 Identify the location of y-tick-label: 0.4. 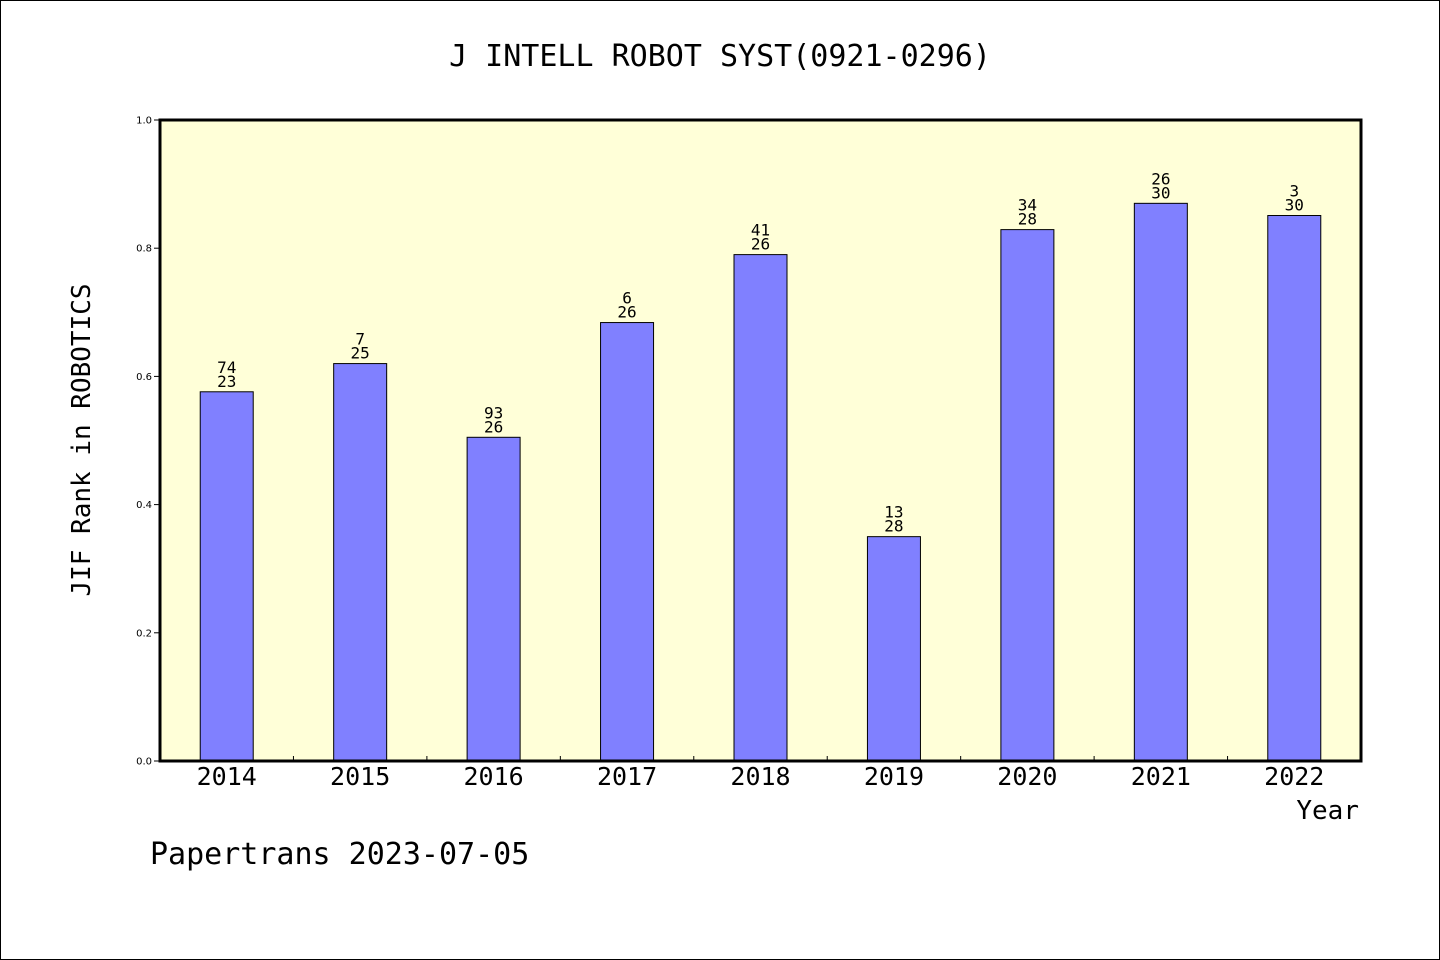
(144, 505).